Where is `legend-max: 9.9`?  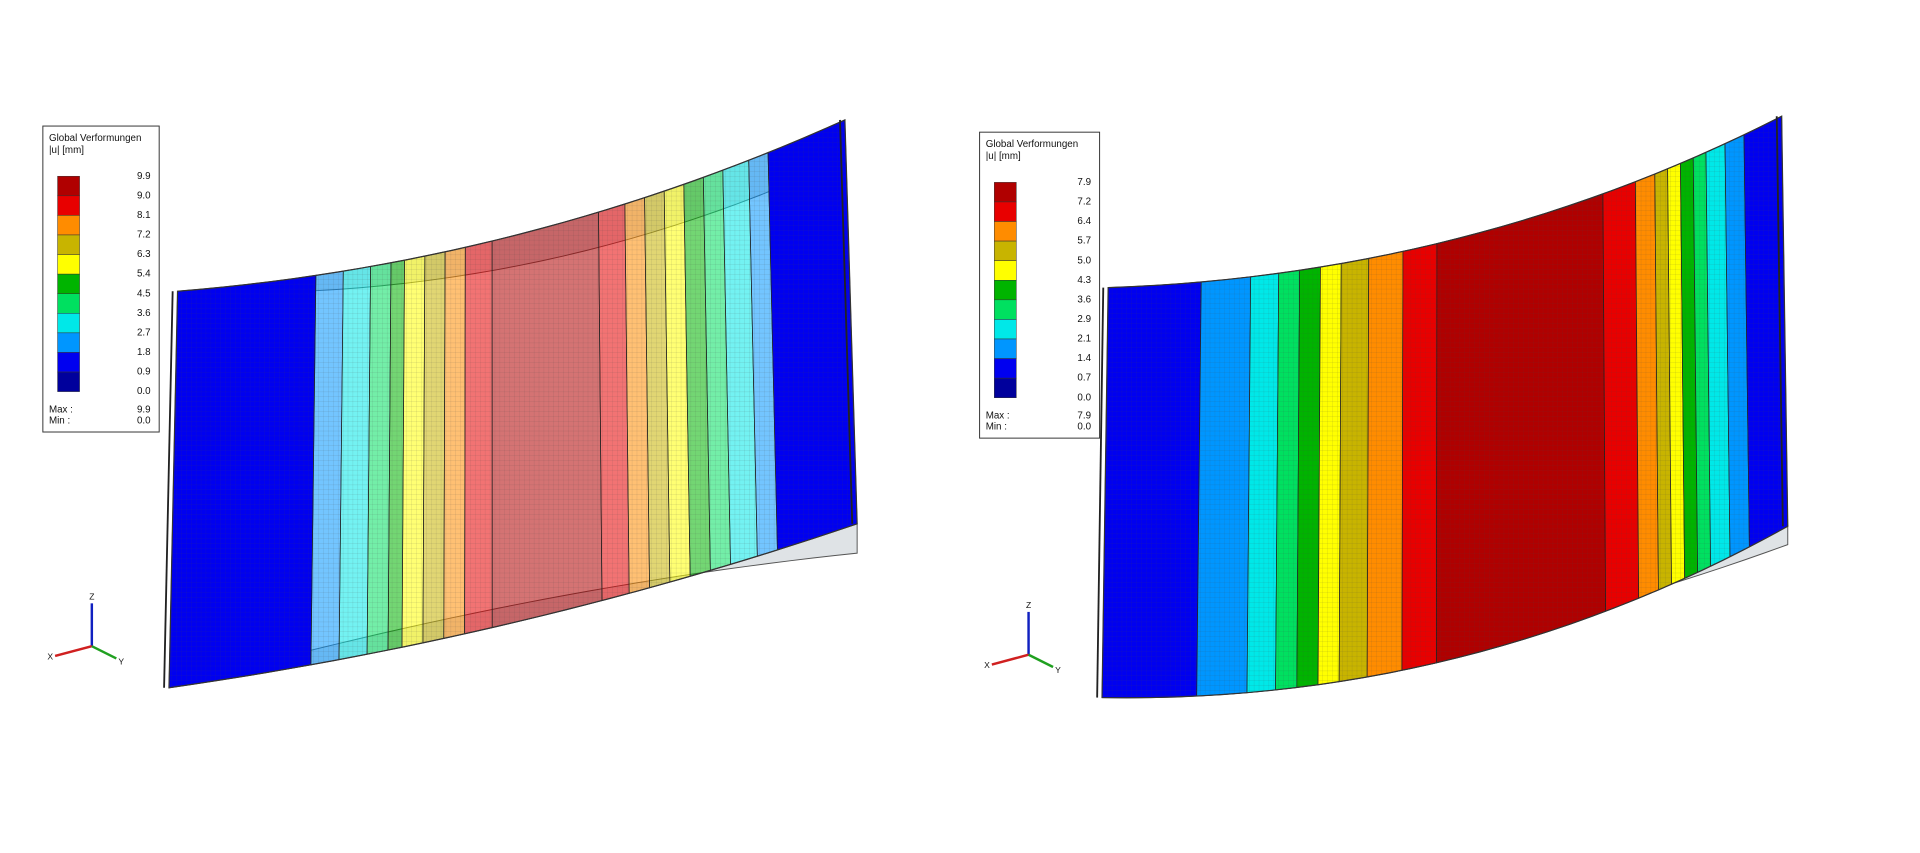
legend-max: 9.9 is located at coordinates (144, 410).